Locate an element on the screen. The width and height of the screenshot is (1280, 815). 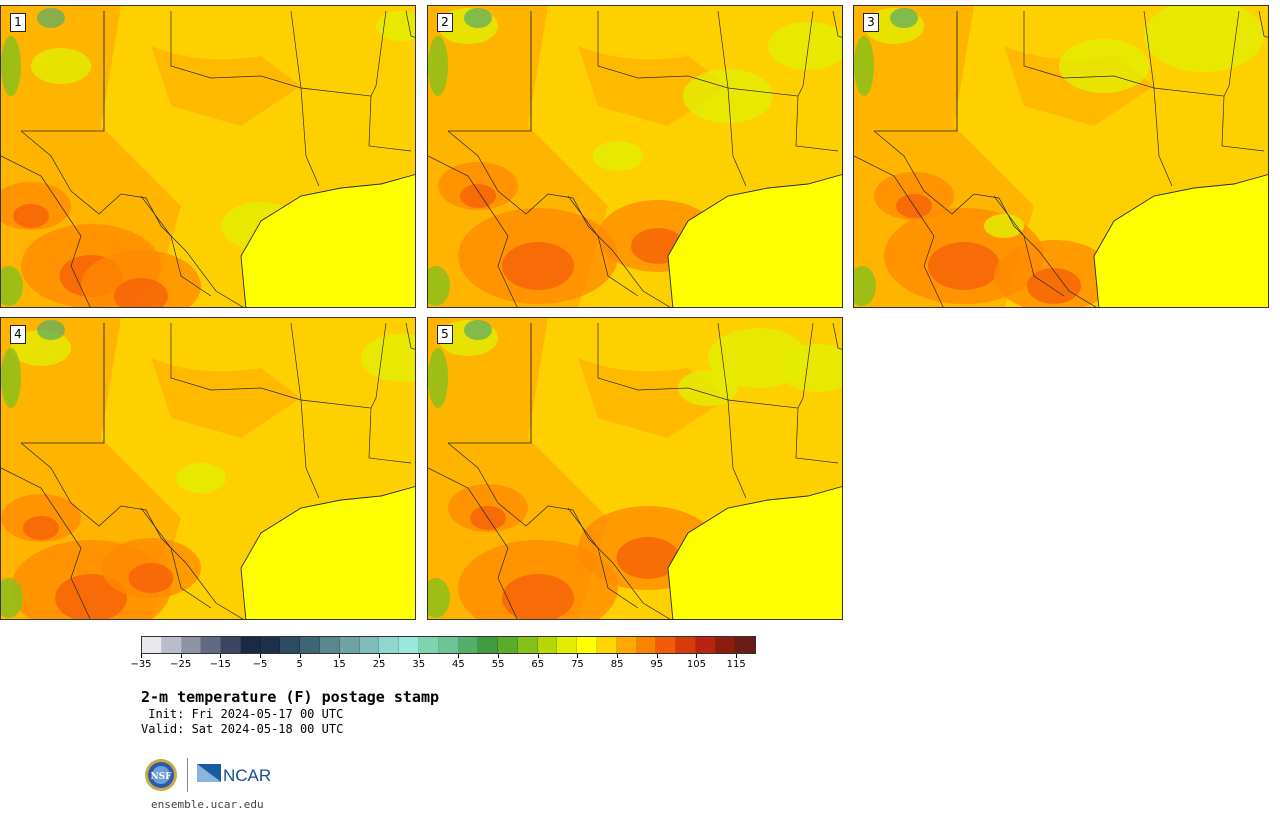
stamp-panel-3: 3 is located at coordinates (1061, 156).